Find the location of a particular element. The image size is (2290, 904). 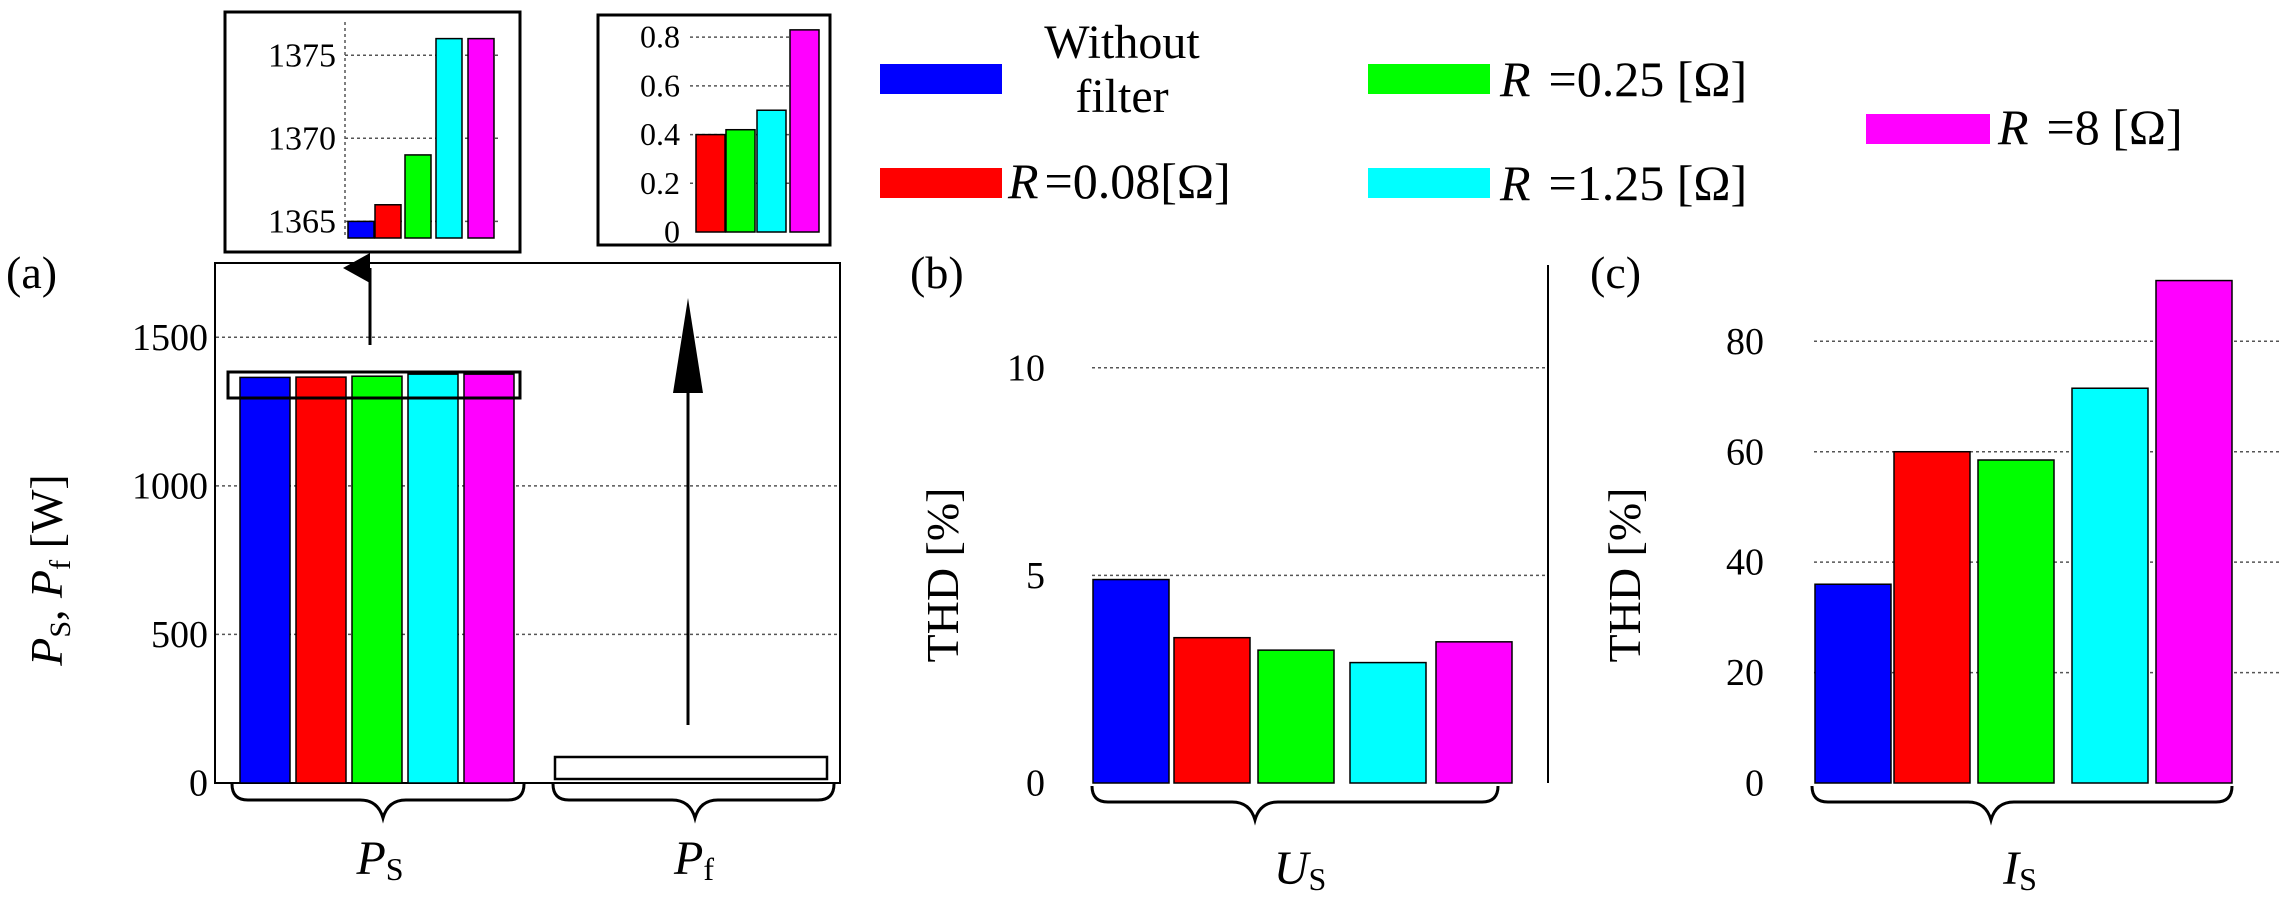

pf-zoom-box is located at coordinates (691, 768).